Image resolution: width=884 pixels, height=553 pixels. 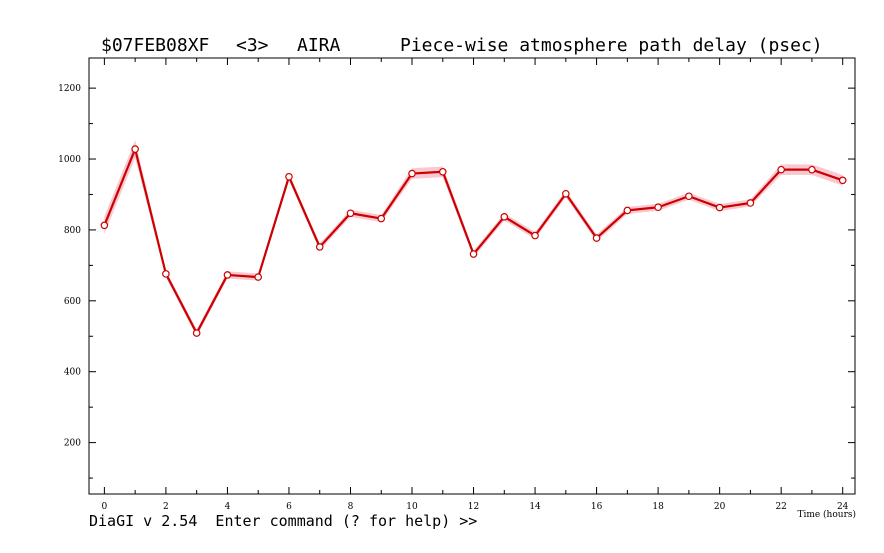 What do you see at coordinates (69, 160) in the screenshot?
I see `y-tick-label: 1000` at bounding box center [69, 160].